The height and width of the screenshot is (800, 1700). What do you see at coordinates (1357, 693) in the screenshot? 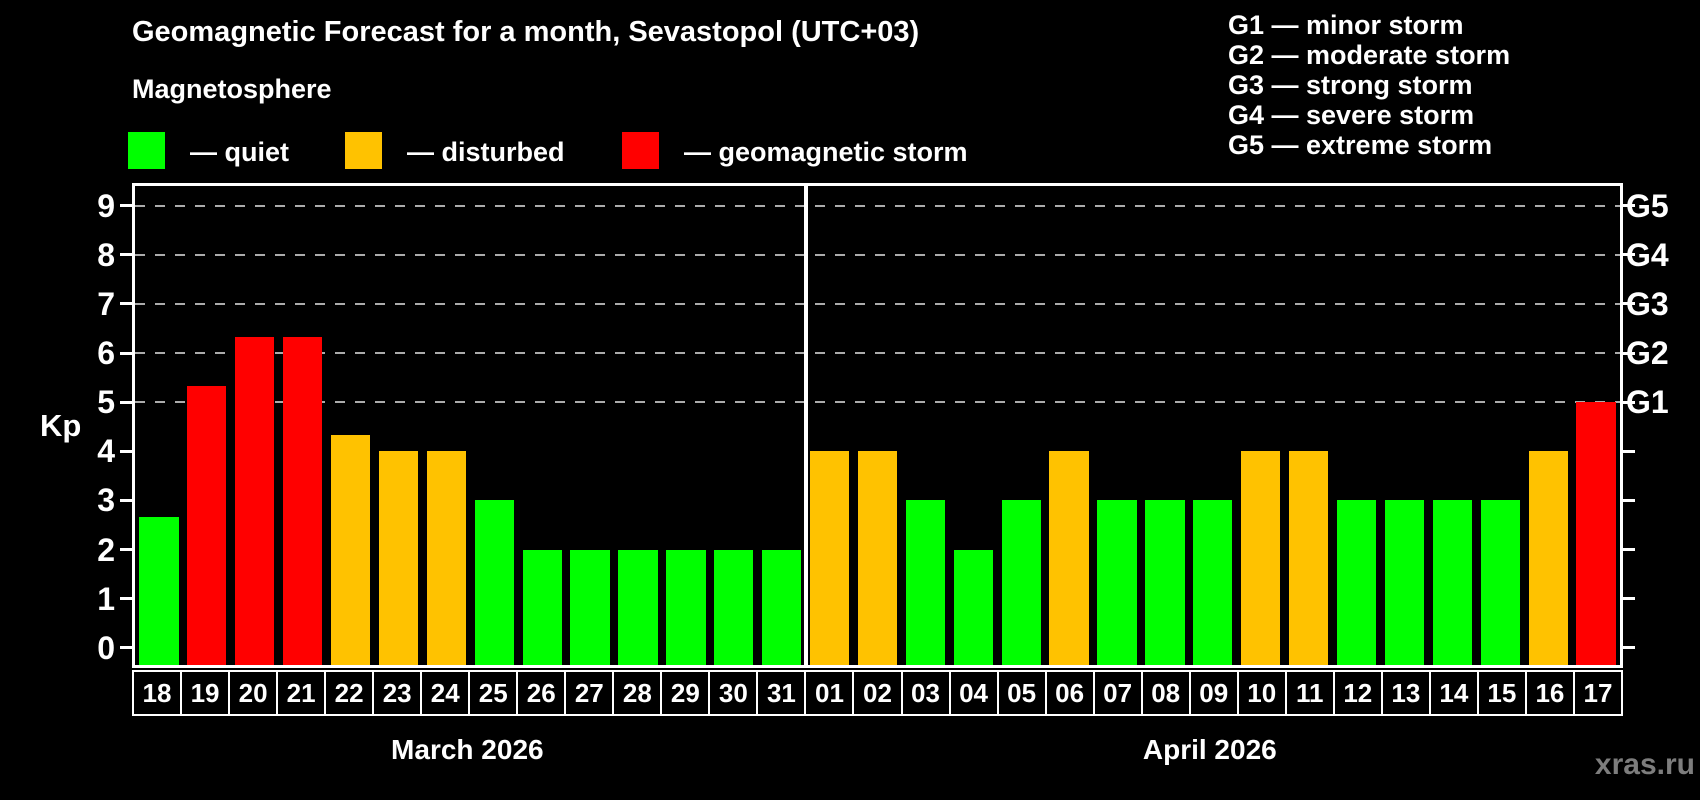
I see `day-cell-12: 12` at bounding box center [1357, 693].